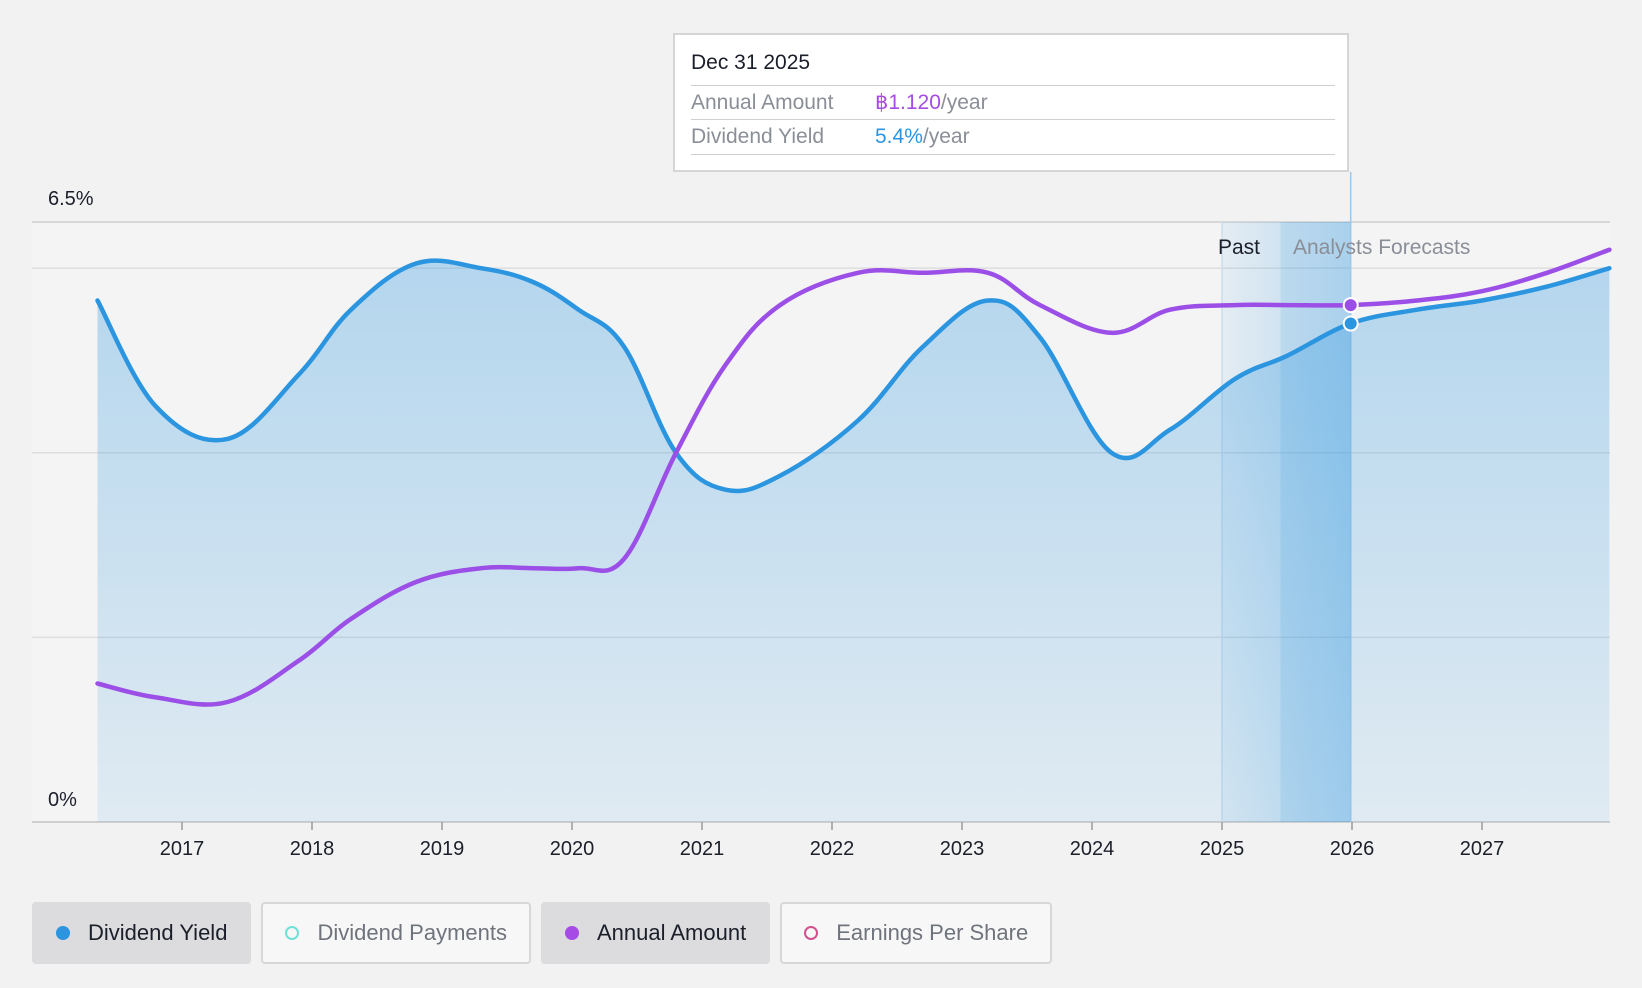 This screenshot has height=988, width=1642. Describe the element at coordinates (312, 849) in the screenshot. I see `x-tick-label: 2018` at that location.